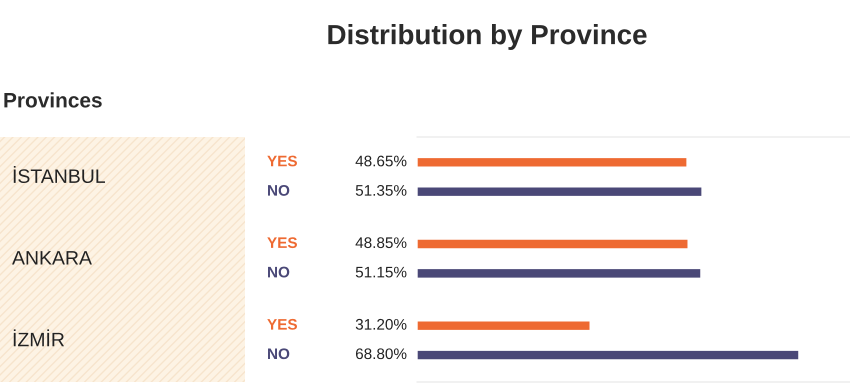 This screenshot has height=385, width=850. Describe the element at coordinates (52, 258) in the screenshot. I see `y-tick-label: ANKARA` at that location.